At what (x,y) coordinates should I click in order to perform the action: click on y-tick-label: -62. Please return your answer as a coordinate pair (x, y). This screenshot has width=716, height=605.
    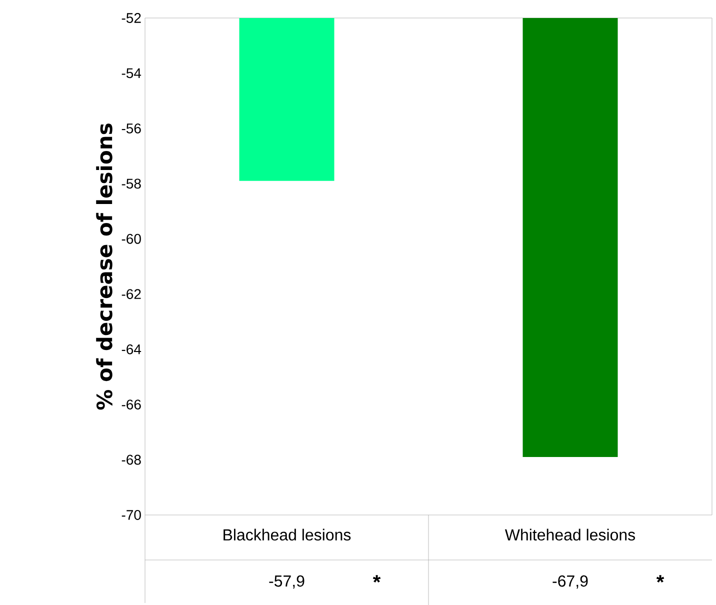
    Looking at the image, I should click on (131, 294).